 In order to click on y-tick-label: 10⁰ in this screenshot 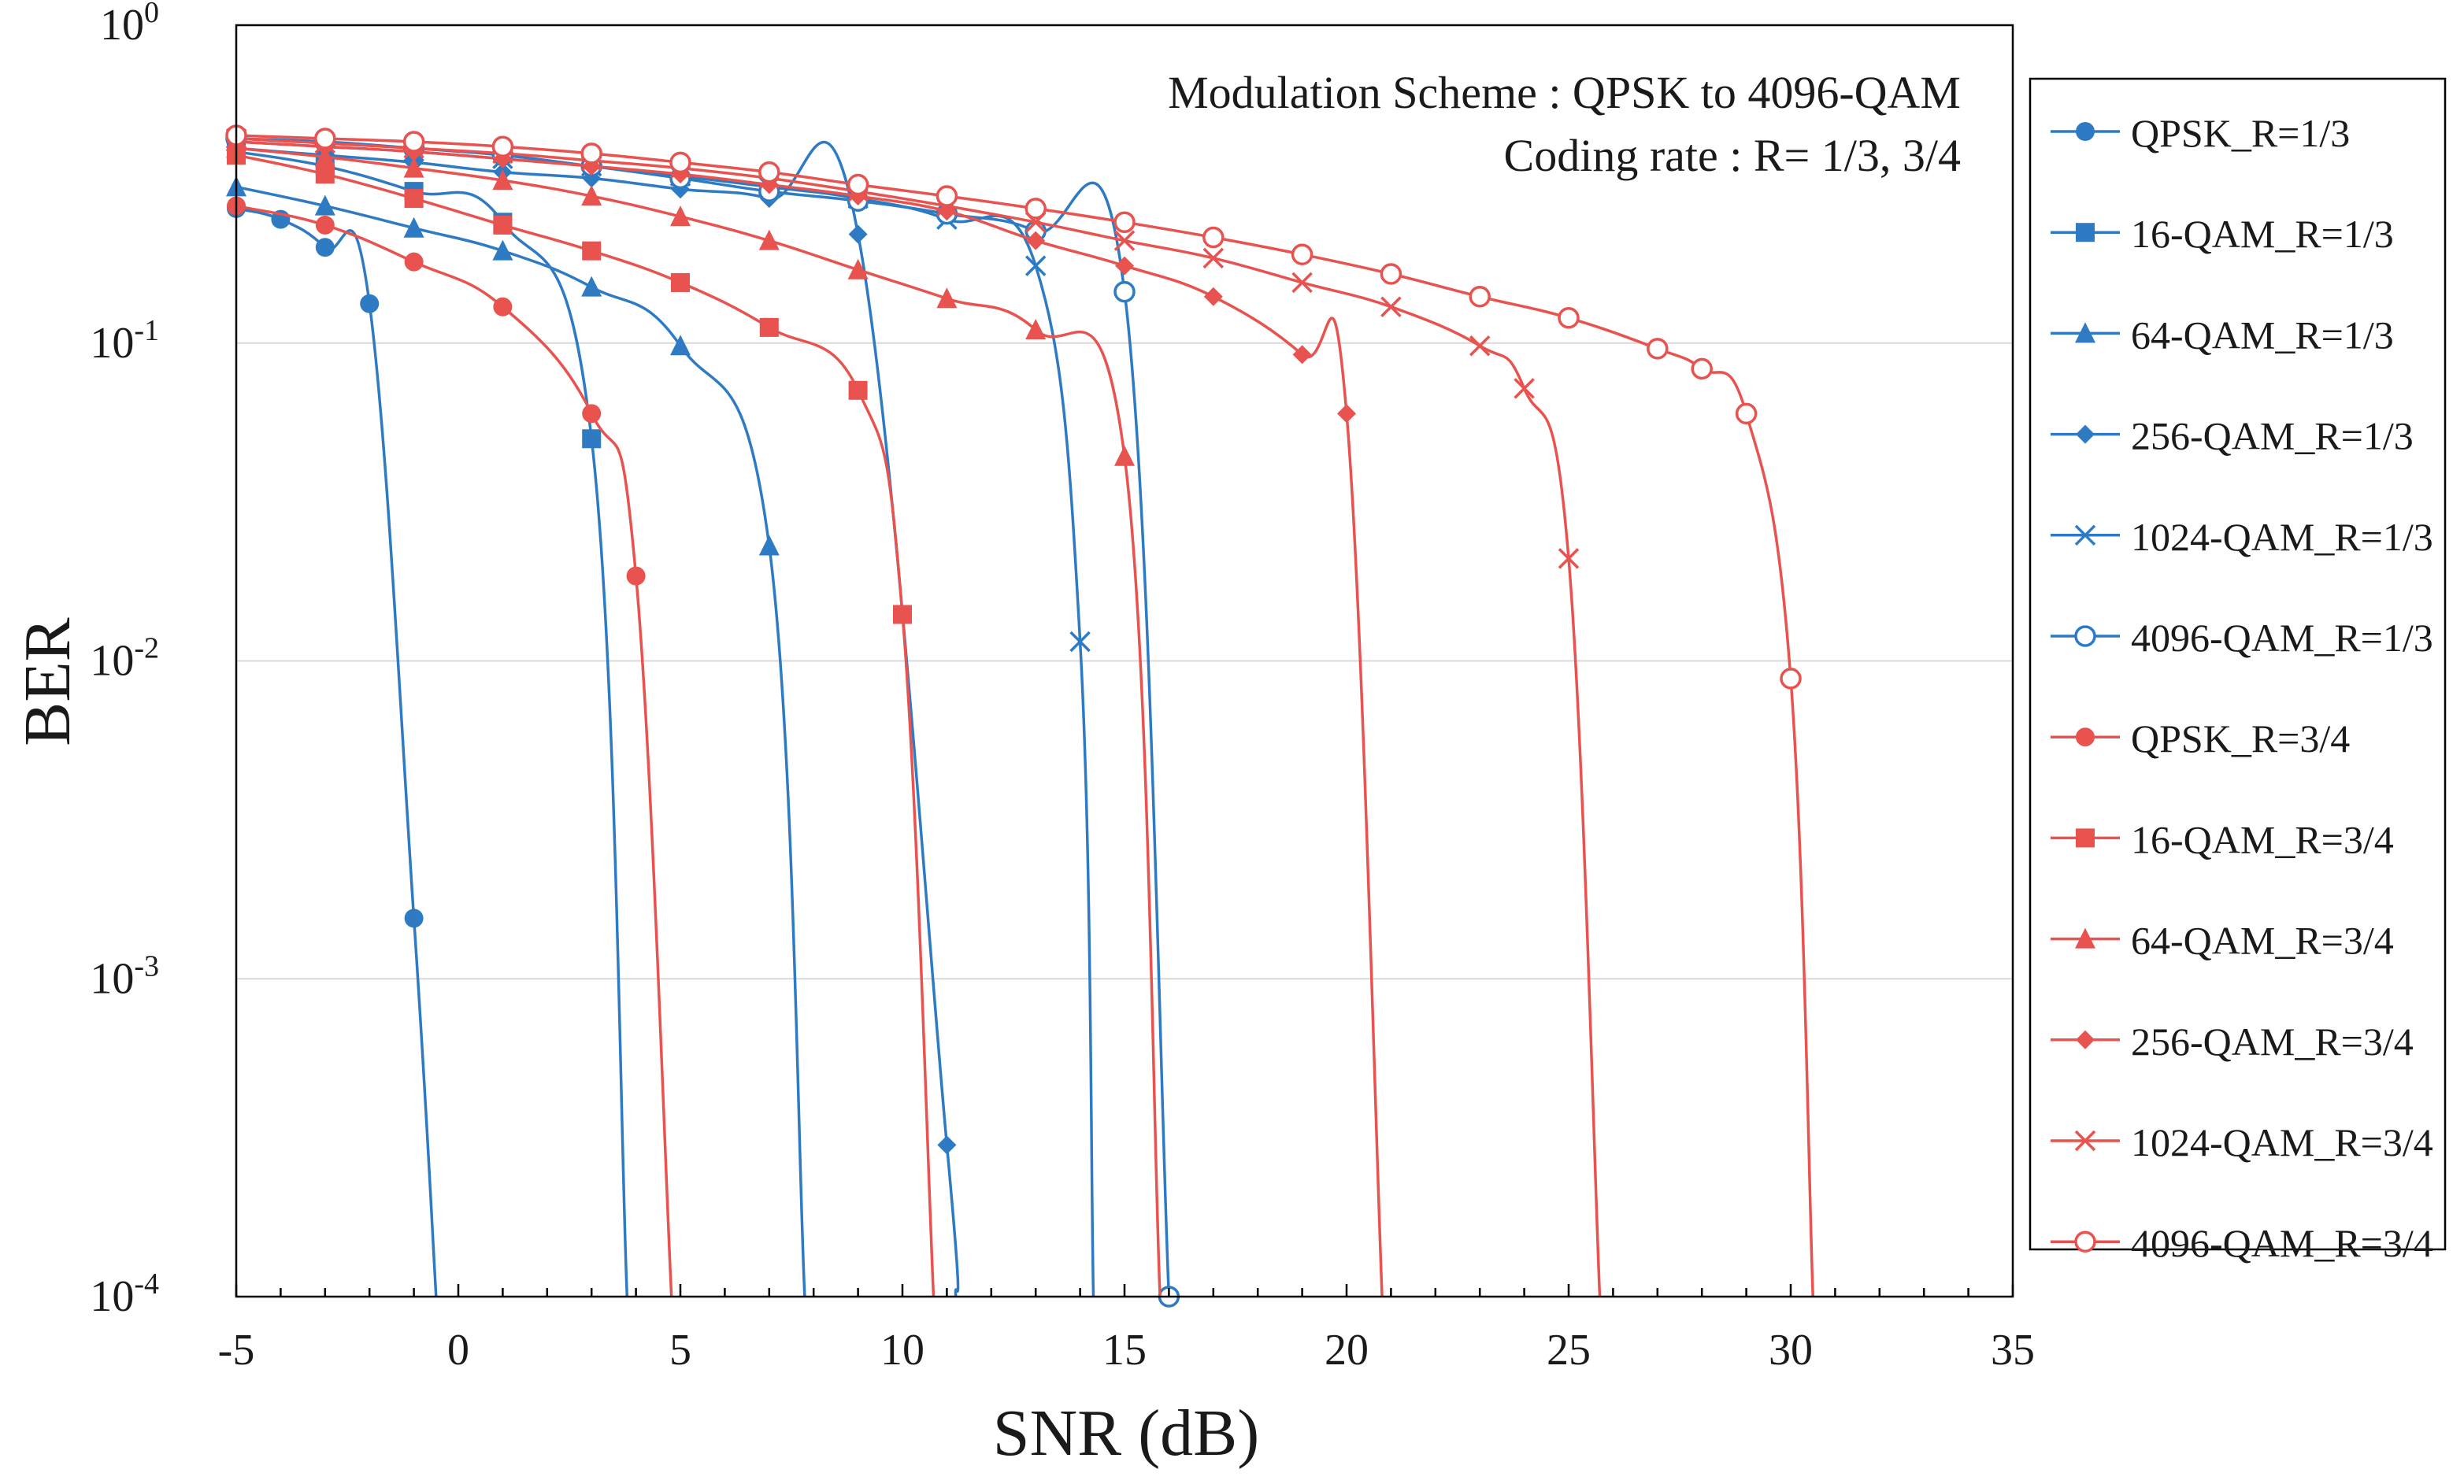, I will do `click(129, 25)`.